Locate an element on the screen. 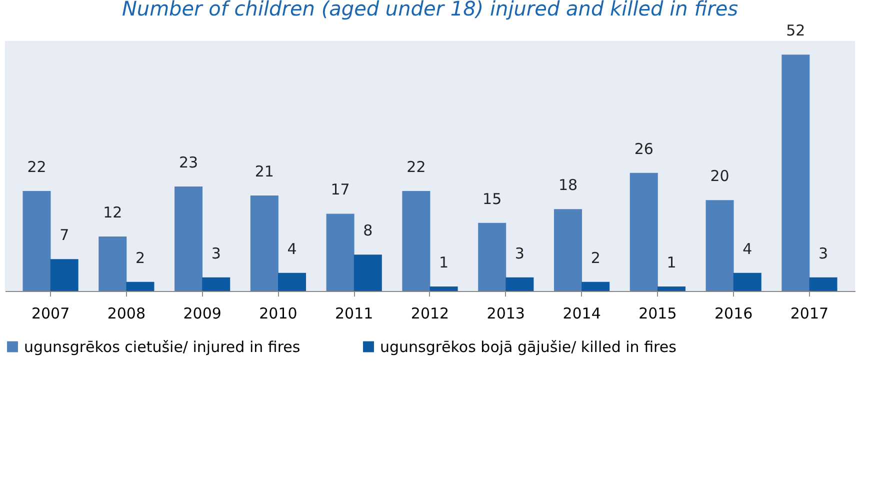  legend-label: ugunsgrēkos cietušie/ injured in fires is located at coordinates (162, 347).